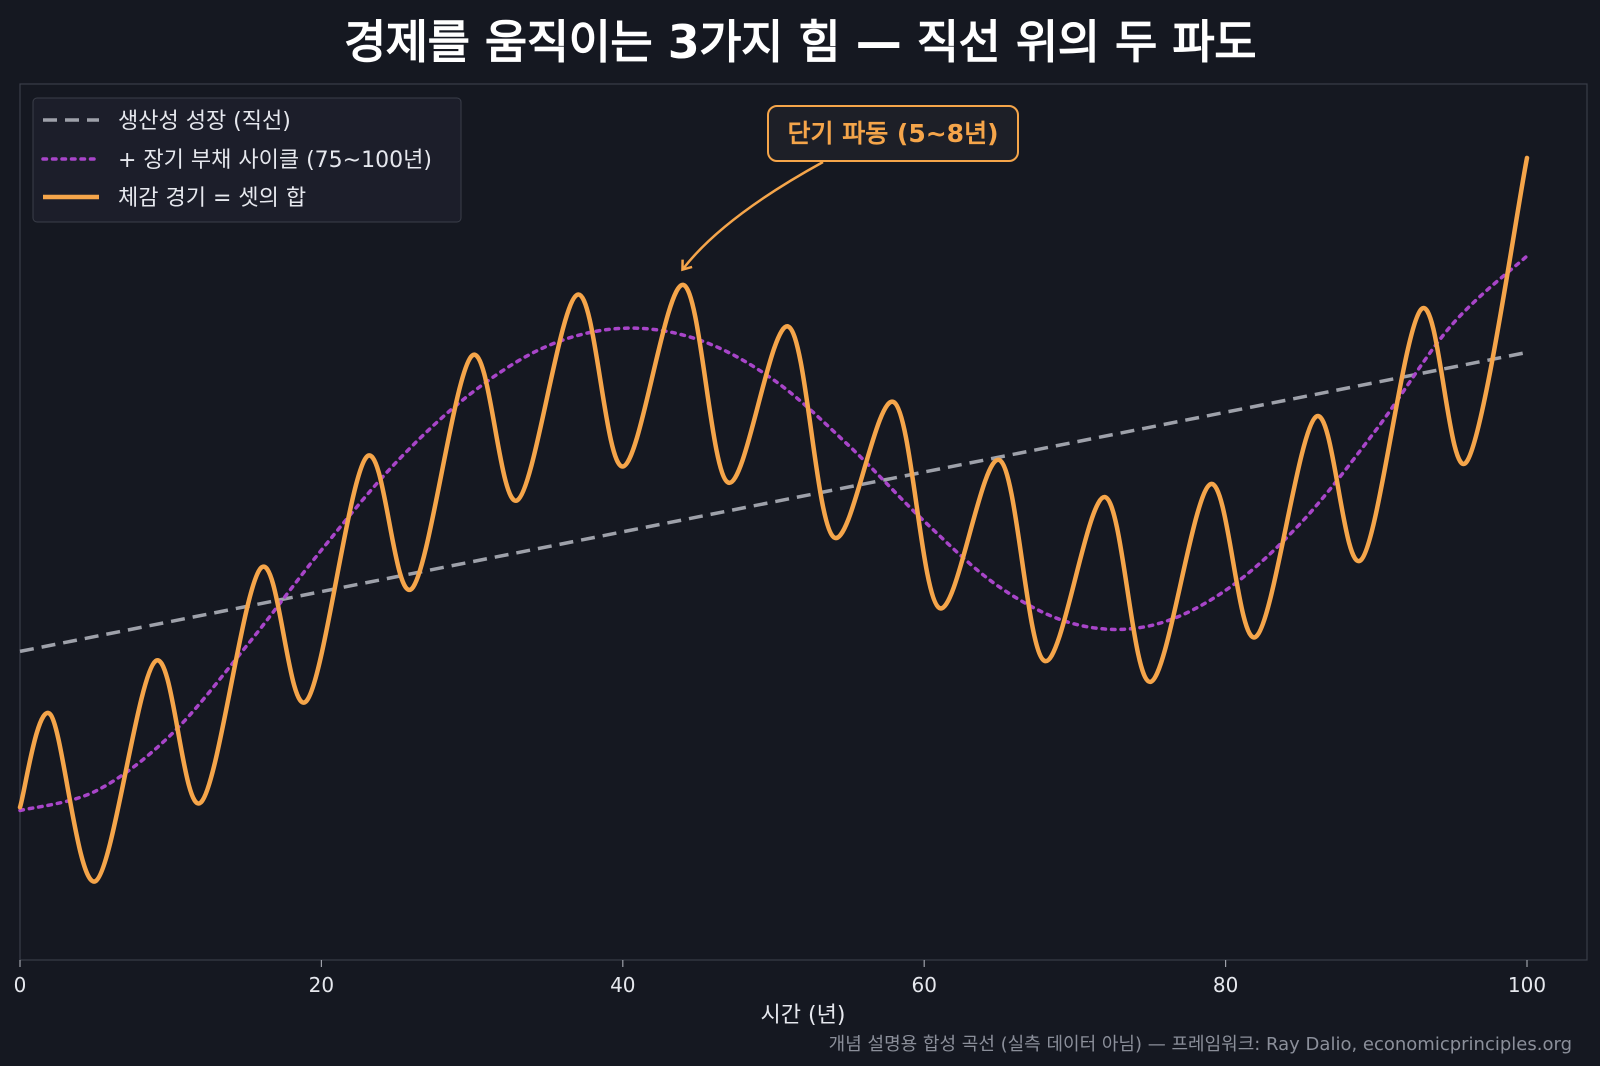  Describe the element at coordinates (622, 985) in the screenshot. I see `x-tick-label: 40` at that location.